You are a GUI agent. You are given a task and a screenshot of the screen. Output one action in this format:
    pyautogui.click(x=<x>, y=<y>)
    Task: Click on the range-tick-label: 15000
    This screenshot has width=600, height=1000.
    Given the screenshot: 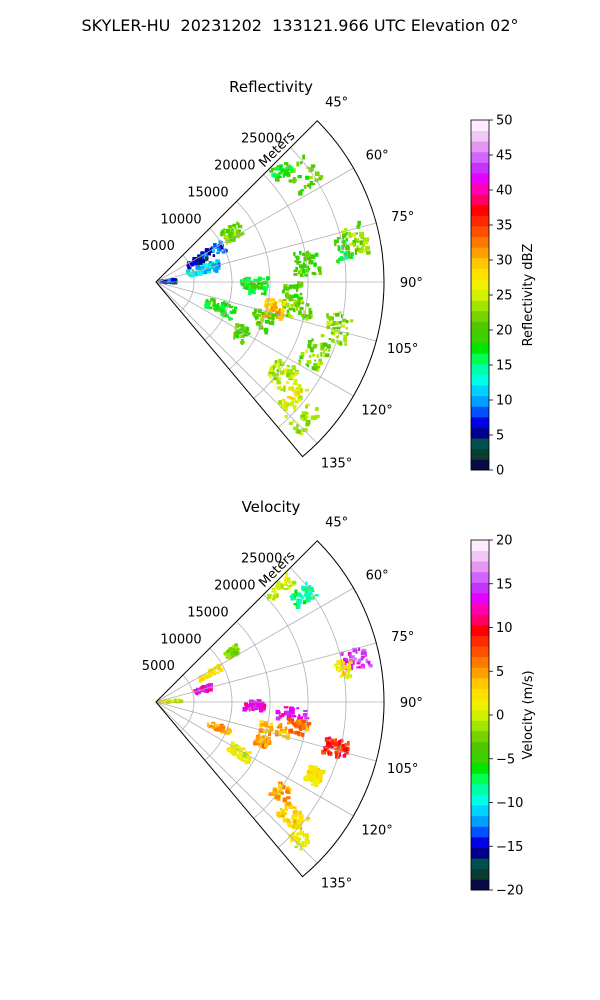 What is the action you would take?
    pyautogui.click(x=207, y=192)
    